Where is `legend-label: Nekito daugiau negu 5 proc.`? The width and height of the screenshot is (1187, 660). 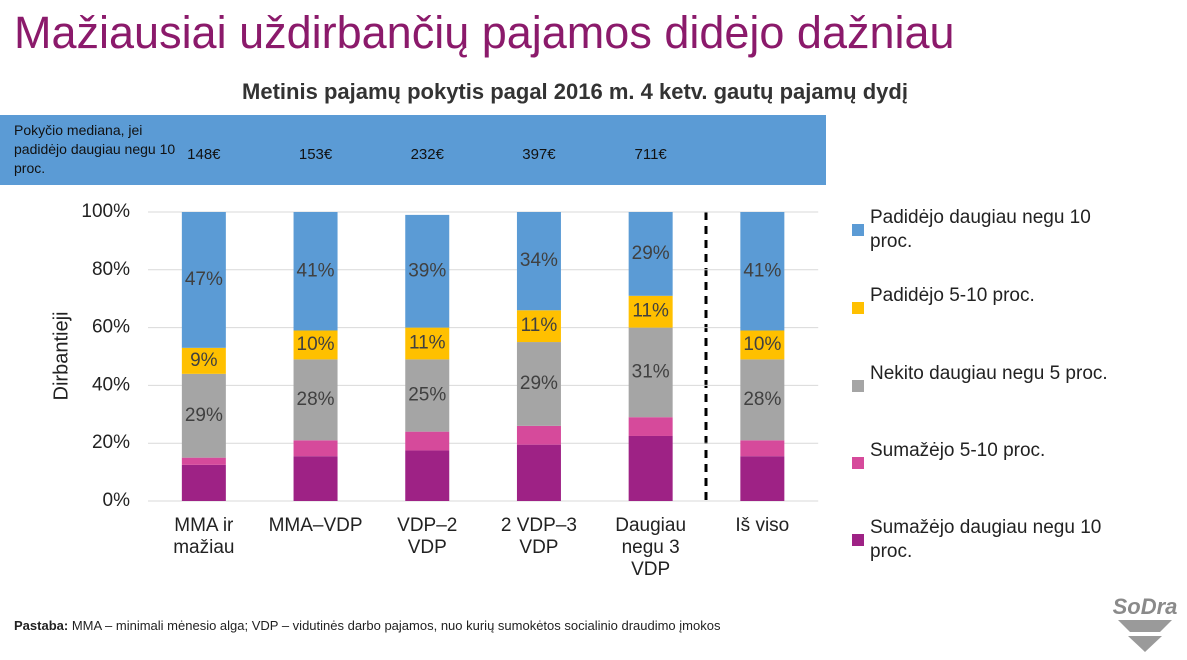
legend-label: Nekito daugiau negu 5 proc. is located at coordinates (989, 373).